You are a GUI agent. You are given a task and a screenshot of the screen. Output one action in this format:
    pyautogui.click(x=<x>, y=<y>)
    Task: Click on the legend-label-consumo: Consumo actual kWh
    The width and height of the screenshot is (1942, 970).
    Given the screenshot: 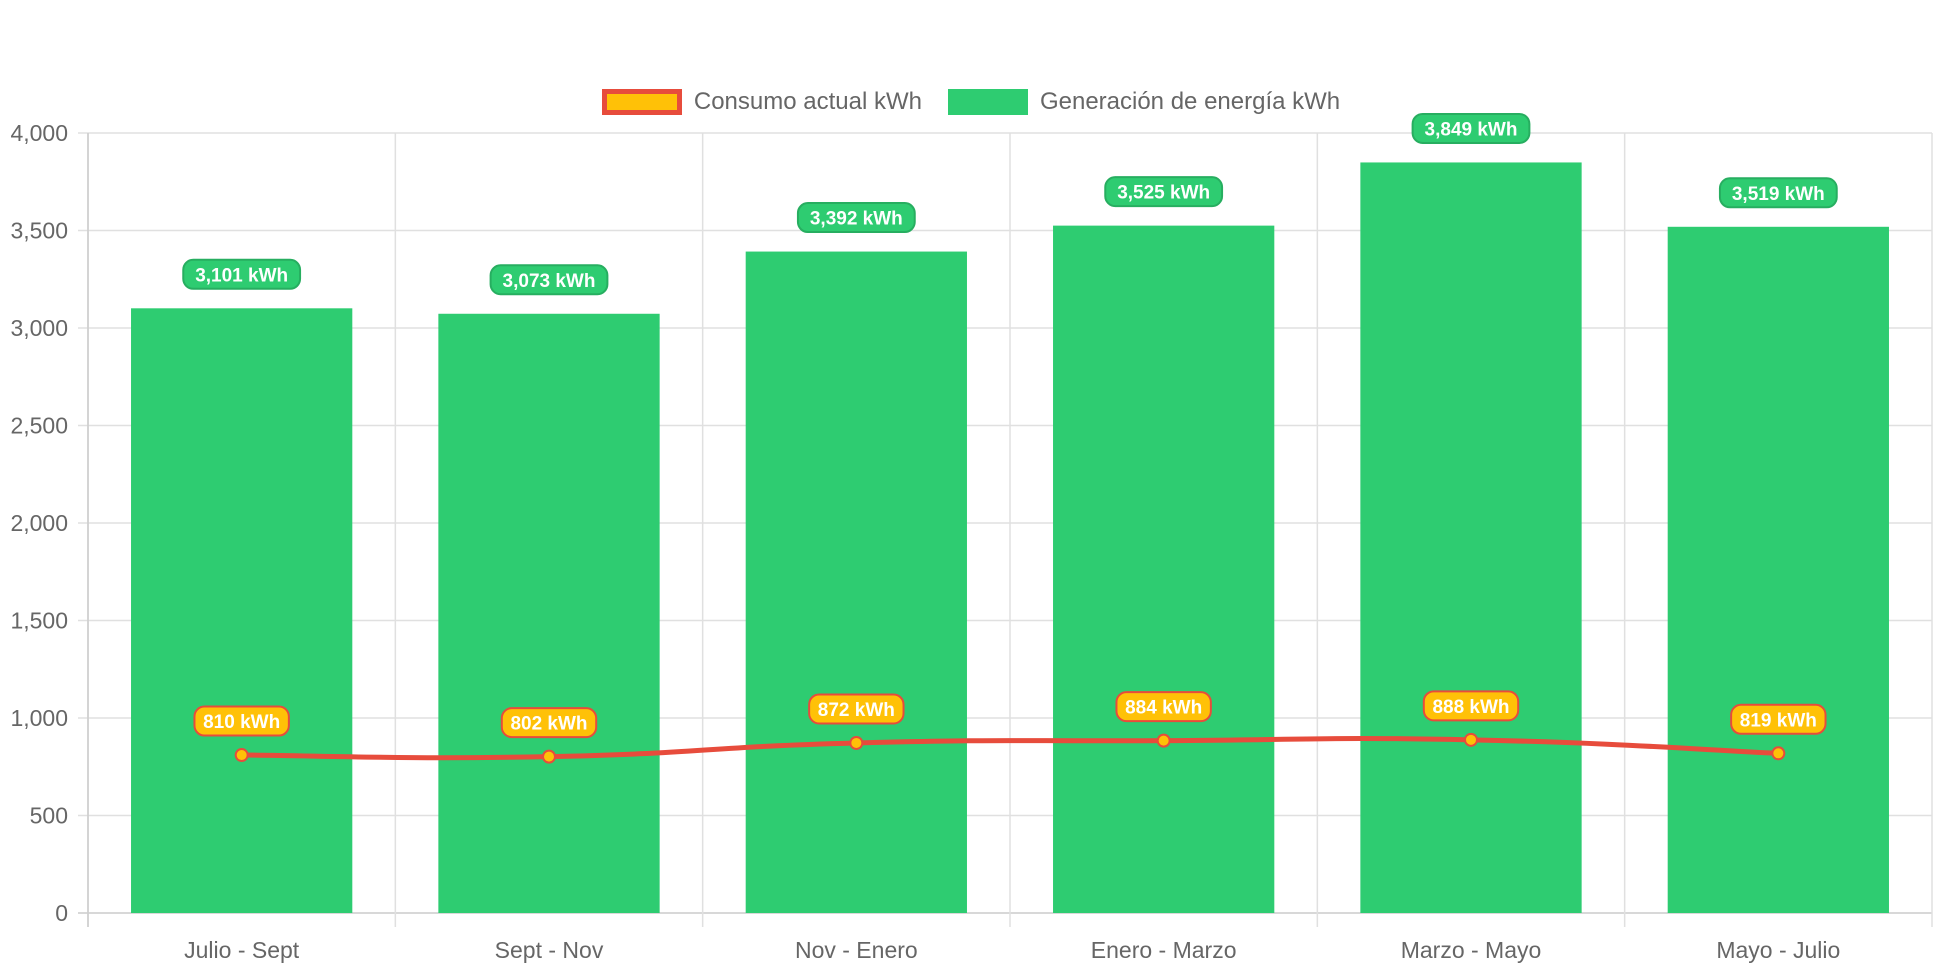 What is the action you would take?
    pyautogui.click(x=807, y=101)
    